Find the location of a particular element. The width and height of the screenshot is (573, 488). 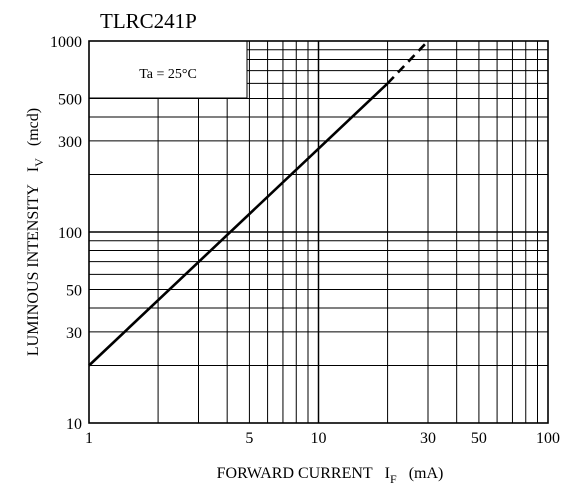

x-tick-label: 1 is located at coordinates (89, 438).